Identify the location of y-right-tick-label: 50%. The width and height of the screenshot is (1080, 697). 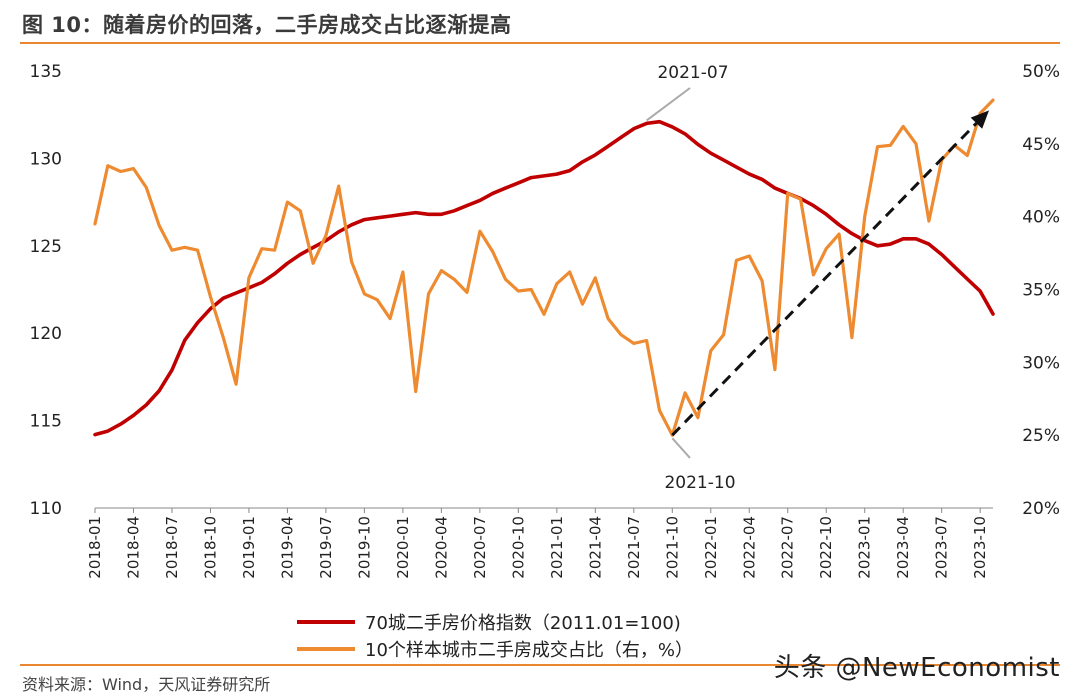
(1041, 72).